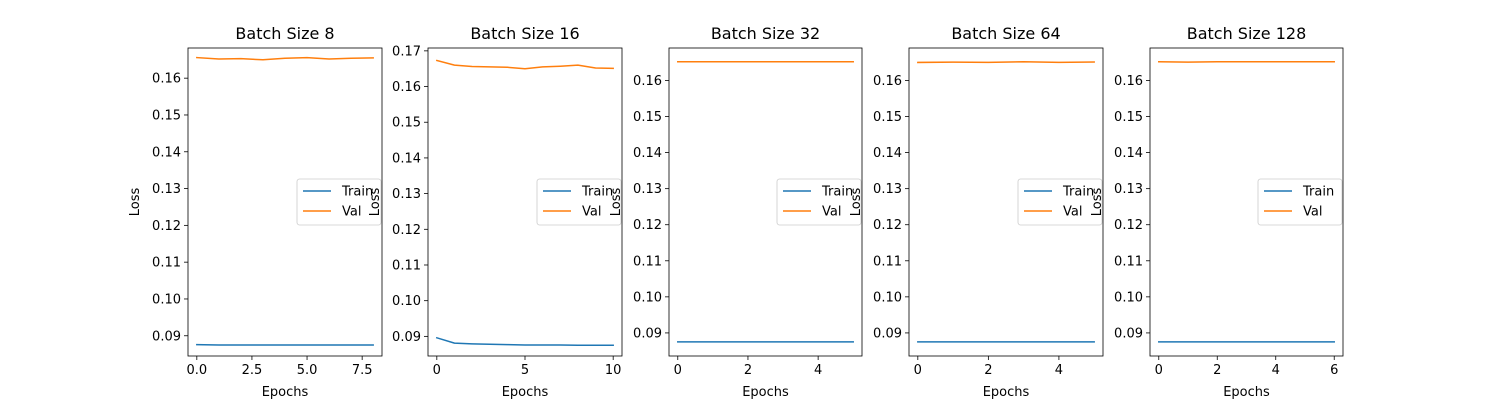 This screenshot has height=400, width=1500. I want to click on x-tick-label: 7.5, so click(362, 370).